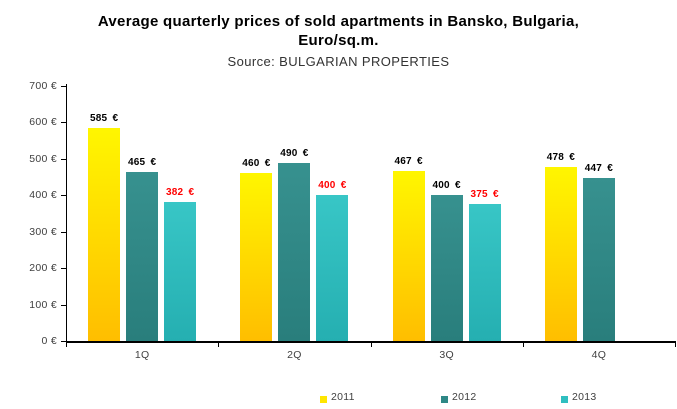 This screenshot has width=677, height=409. What do you see at coordinates (323, 399) in the screenshot?
I see `legend-marker-2011` at bounding box center [323, 399].